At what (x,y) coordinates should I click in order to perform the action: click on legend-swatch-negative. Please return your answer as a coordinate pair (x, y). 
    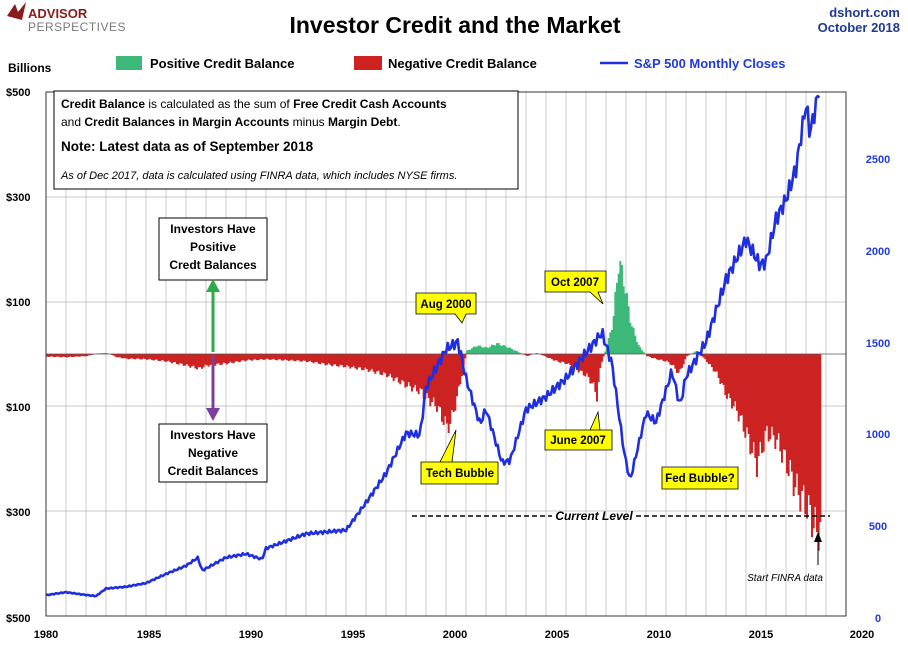
    Looking at the image, I should click on (368, 63).